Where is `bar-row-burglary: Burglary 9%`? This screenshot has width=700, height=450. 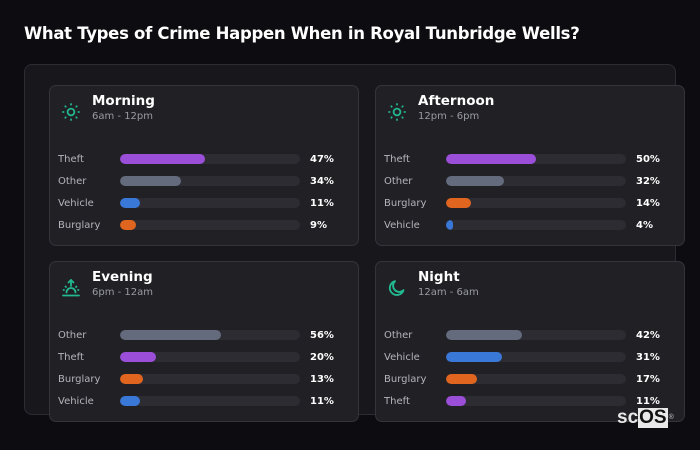
bar-row-burglary: Burglary 9% is located at coordinates (206, 225).